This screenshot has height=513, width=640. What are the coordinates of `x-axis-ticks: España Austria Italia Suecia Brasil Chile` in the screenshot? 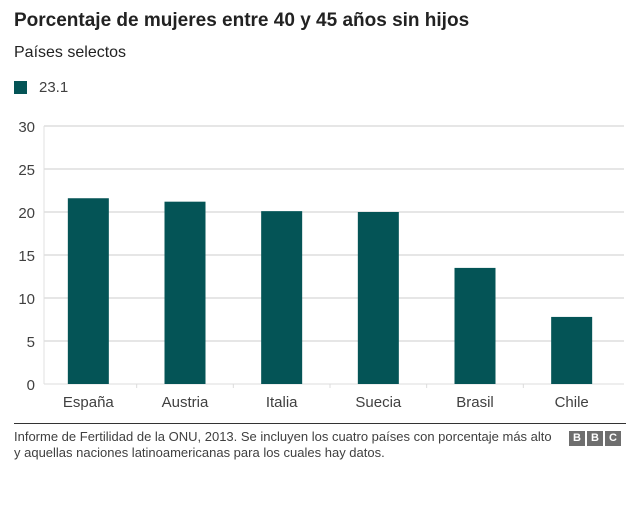 It's located at (326, 402).